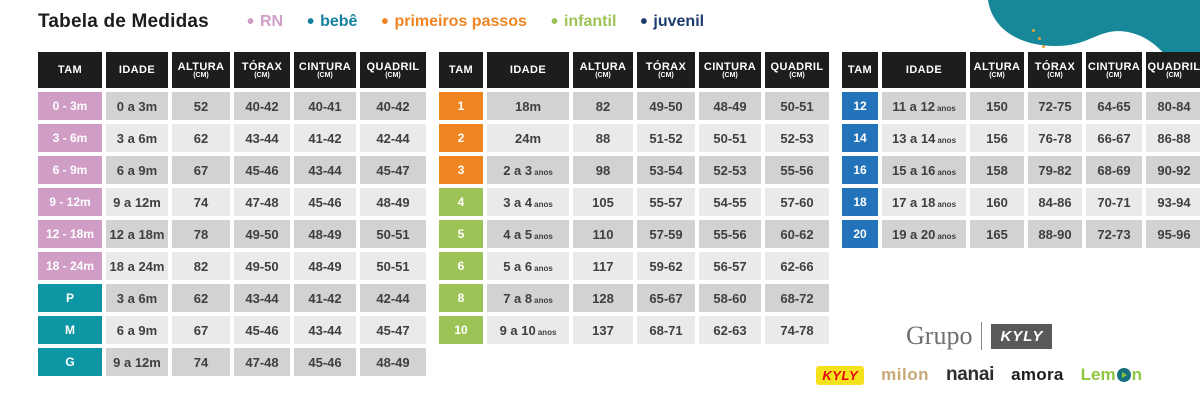  Describe the element at coordinates (860, 234) in the screenshot. I see `size-cell: 20` at that location.